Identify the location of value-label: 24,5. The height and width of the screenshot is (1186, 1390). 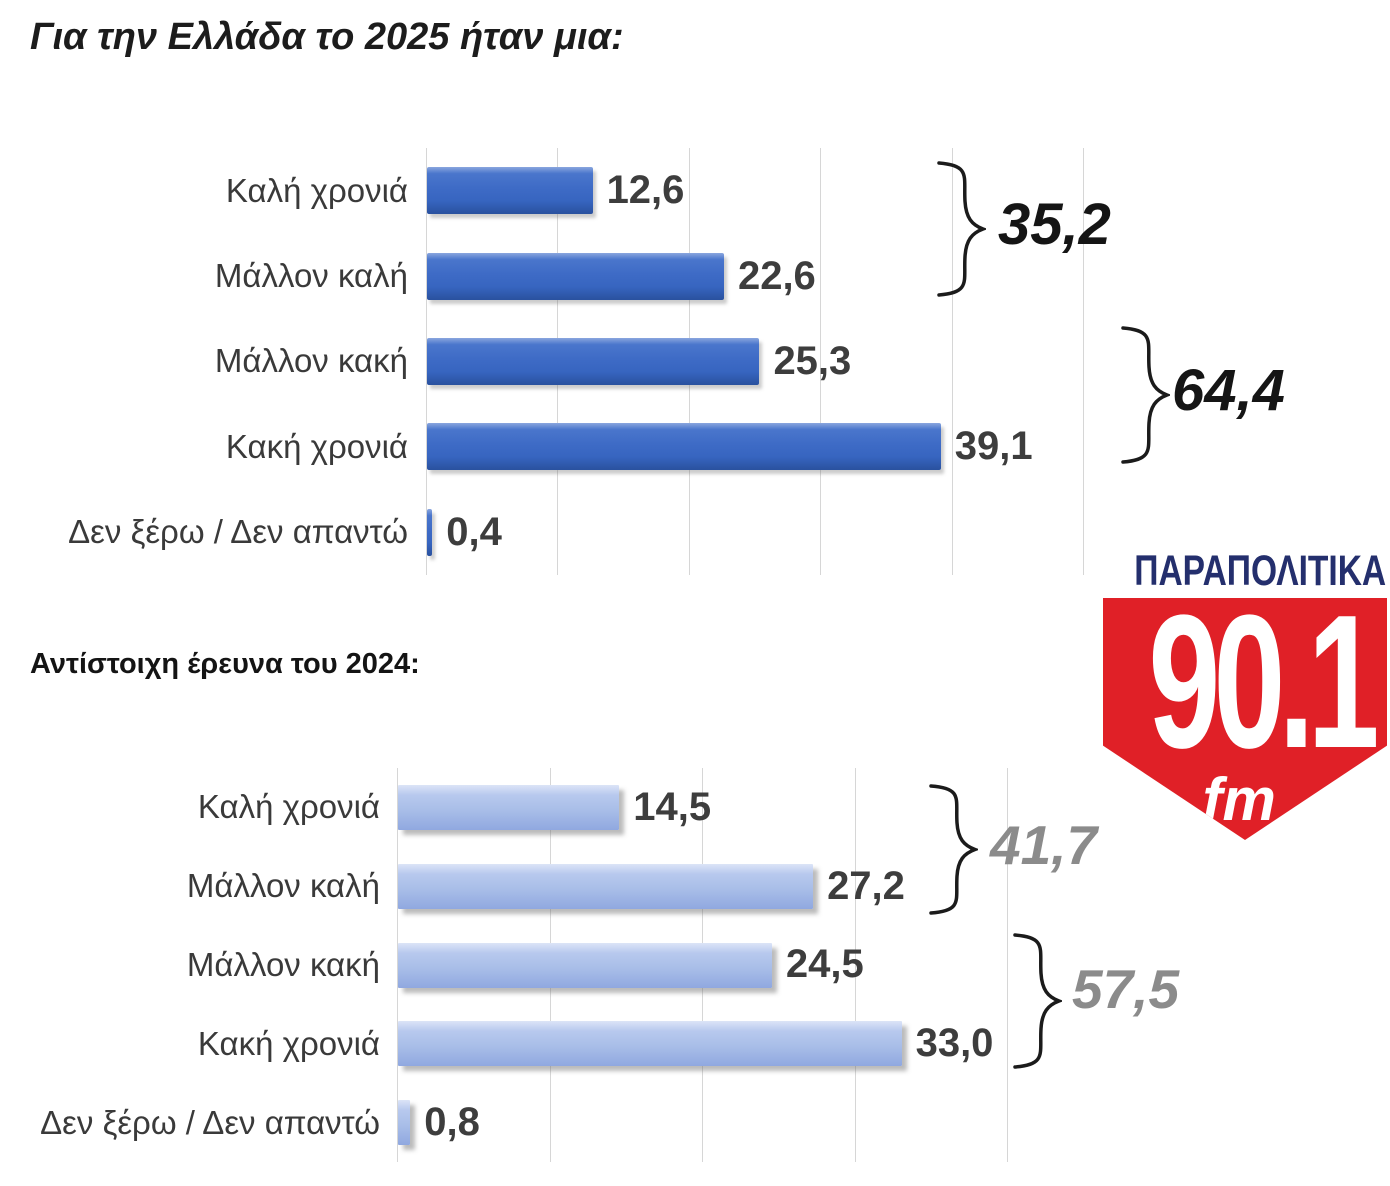
(824, 964).